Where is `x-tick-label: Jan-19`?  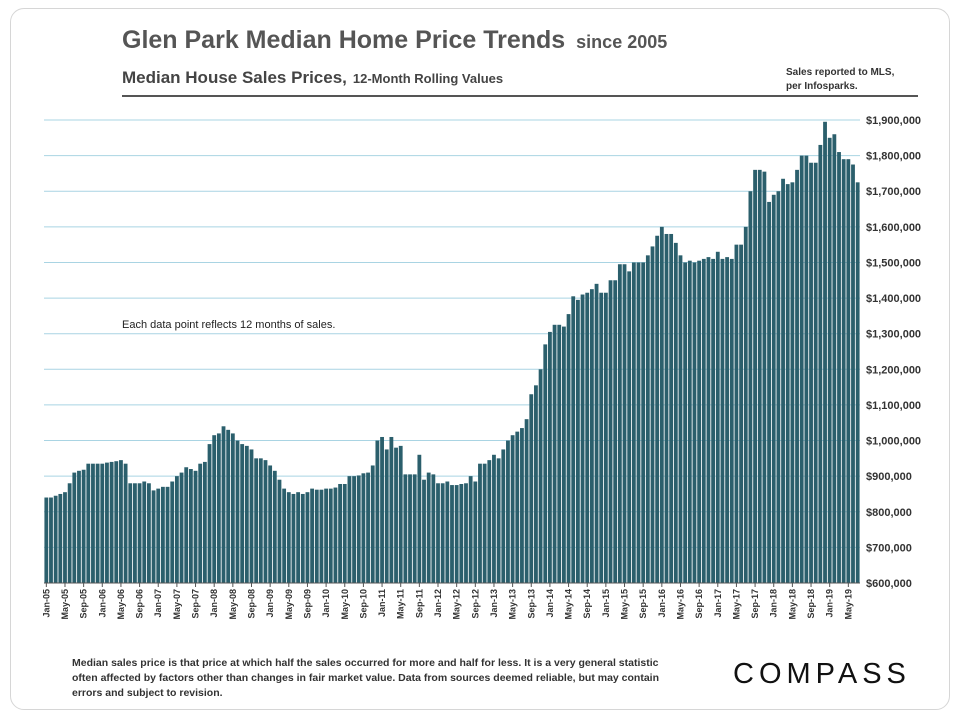 x-tick-label: Jan-19 is located at coordinates (830, 603).